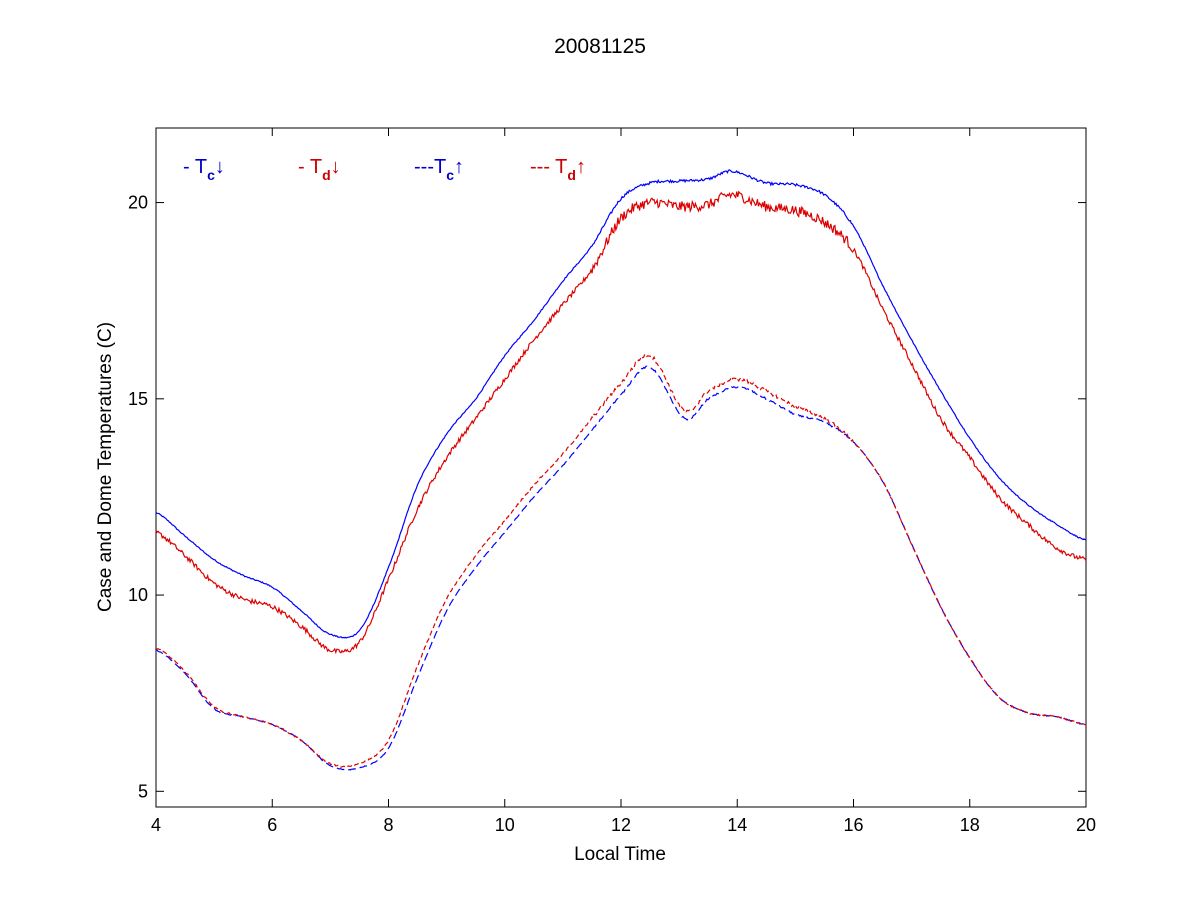  What do you see at coordinates (105, 467) in the screenshot?
I see `y-axis-label: Case and Dome Temperatures (C)` at bounding box center [105, 467].